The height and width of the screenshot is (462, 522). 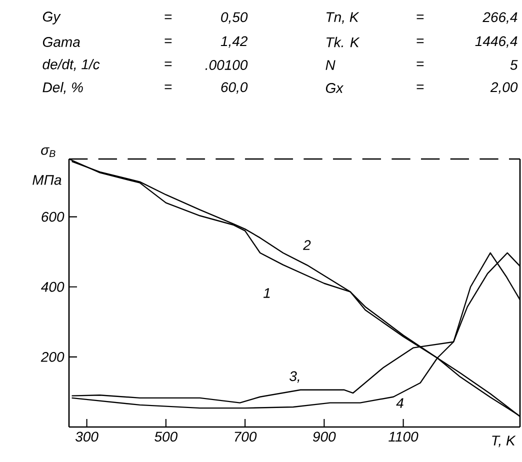 I want to click on x-tick-label: 700, so click(x=245, y=437).